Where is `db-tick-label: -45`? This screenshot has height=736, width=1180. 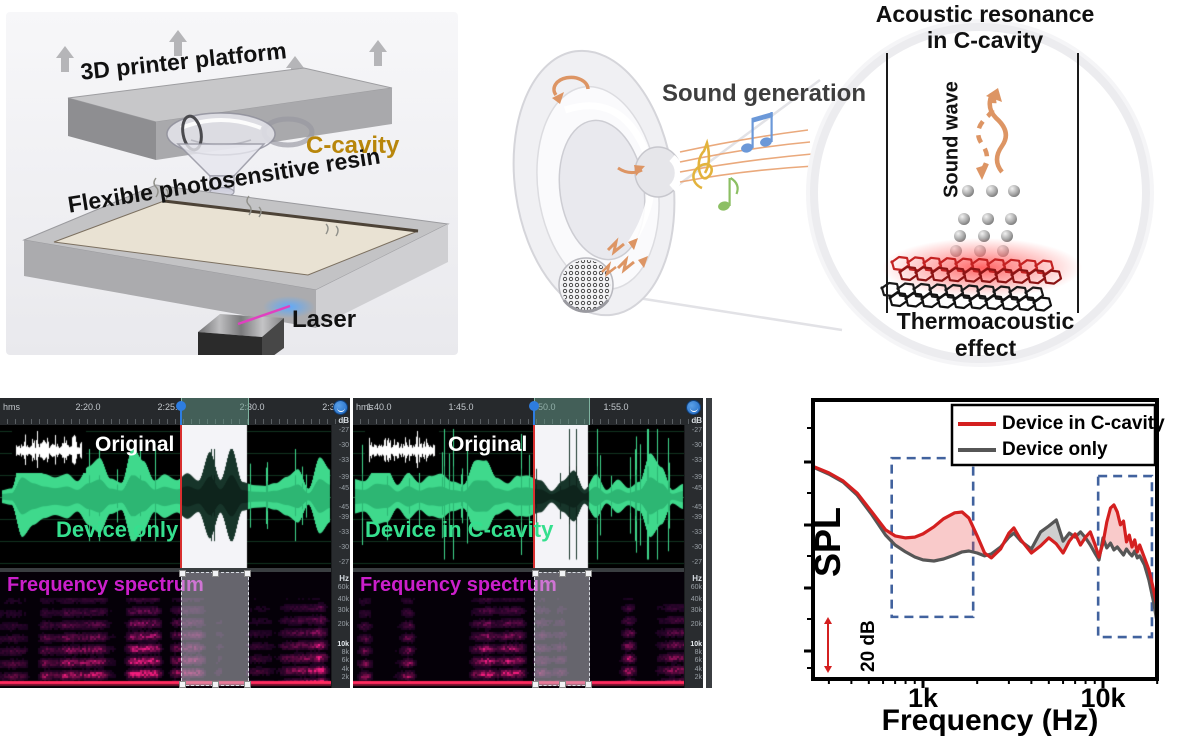
db-tick-label: -45 is located at coordinates (343, 488).